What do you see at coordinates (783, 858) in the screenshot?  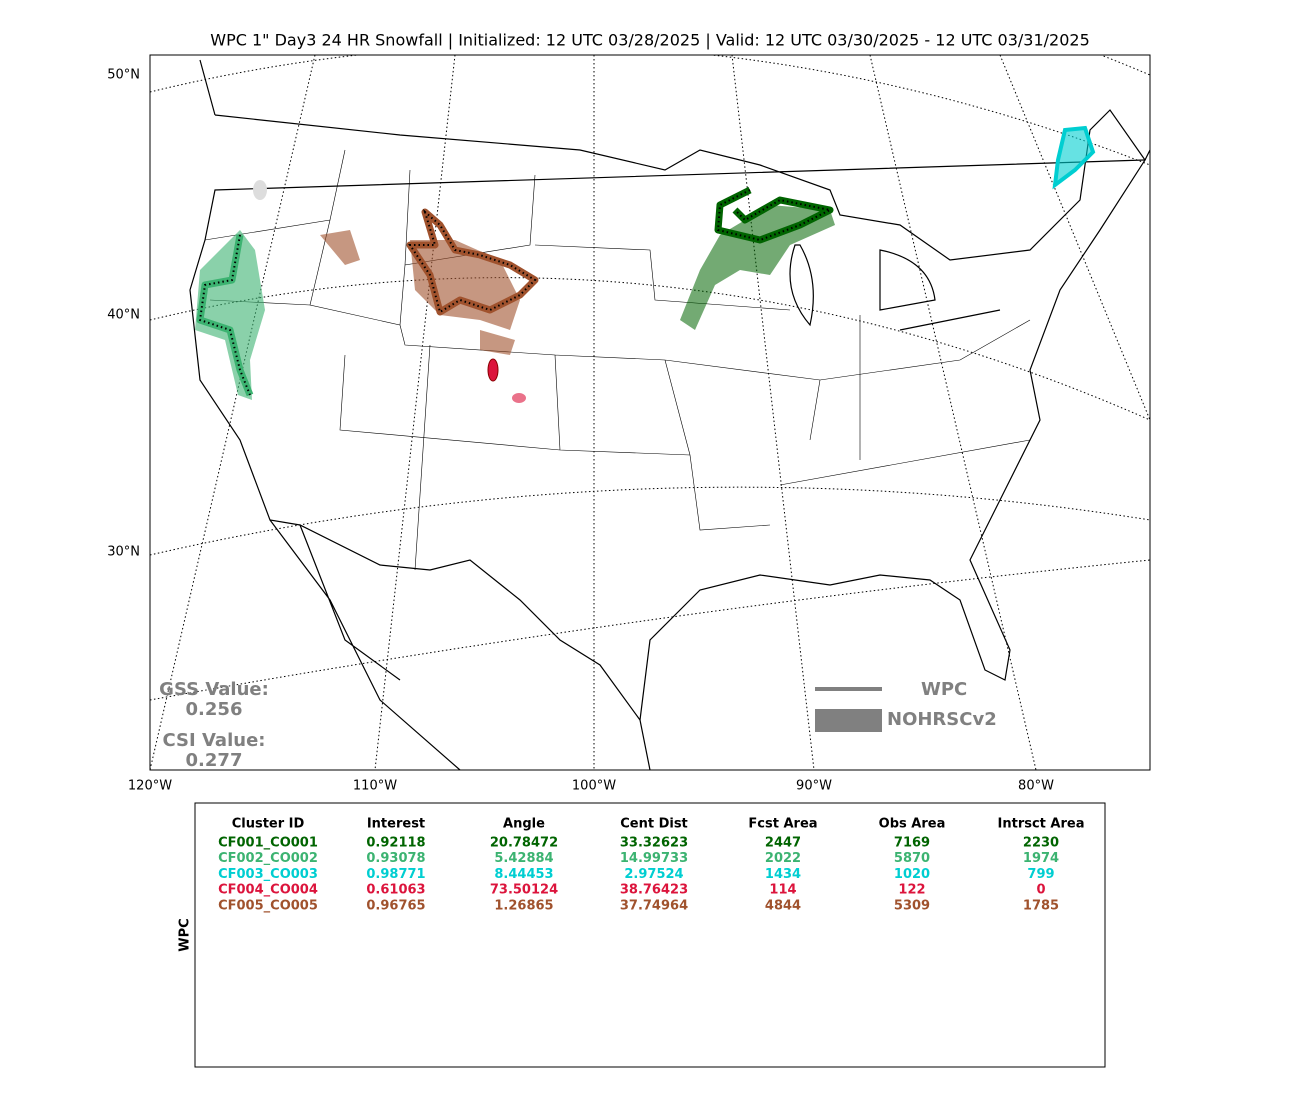 I see `table-cell: 2022` at bounding box center [783, 858].